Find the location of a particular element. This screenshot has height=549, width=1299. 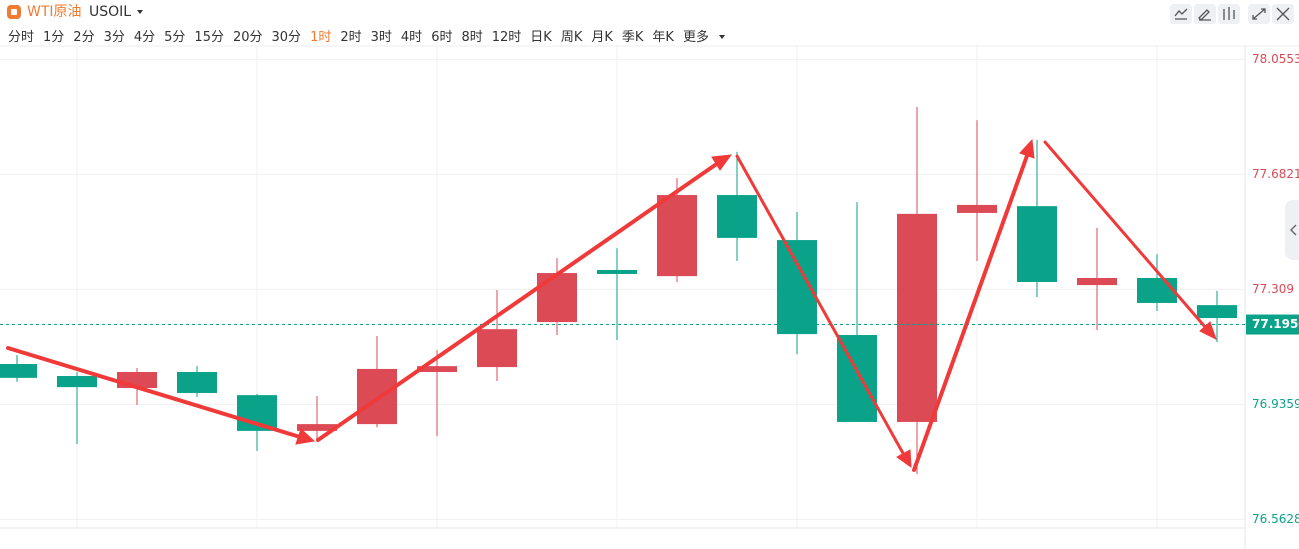

dropdown-caret is located at coordinates (140, 12).